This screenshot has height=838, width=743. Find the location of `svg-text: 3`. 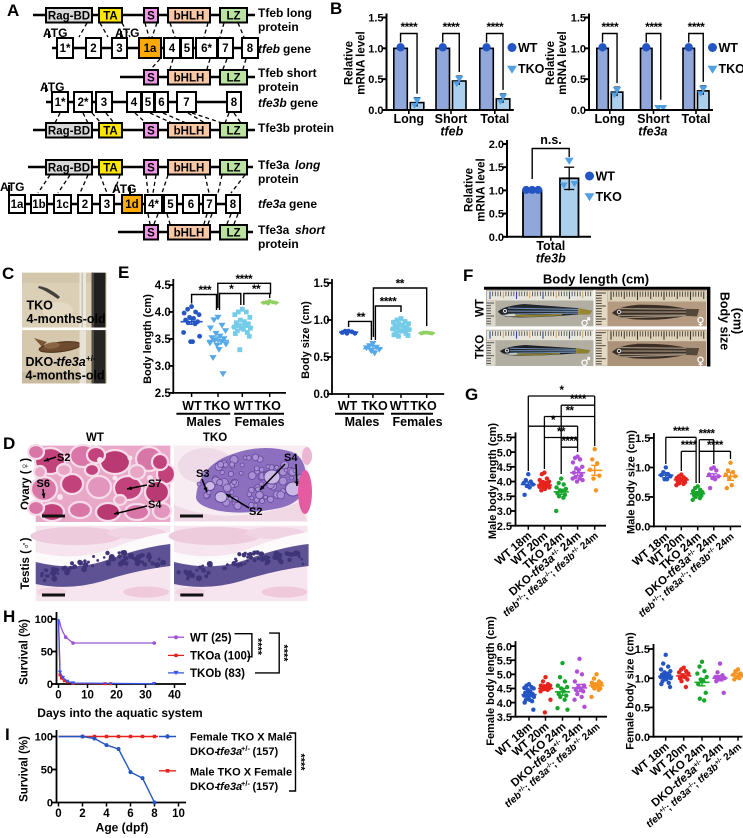

svg-text: 3 is located at coordinates (104, 103).